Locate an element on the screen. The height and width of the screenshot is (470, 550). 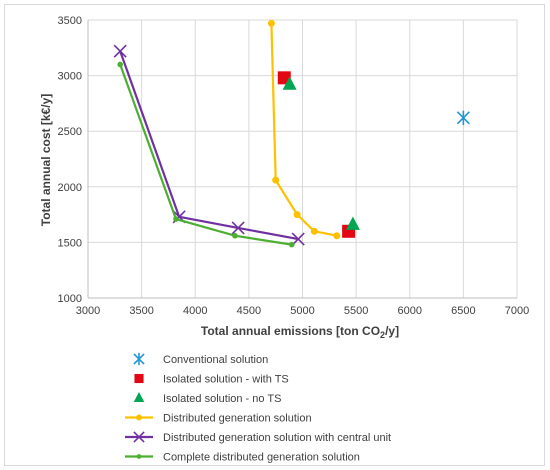
x-axis-title-end: /y] is located at coordinates (392, 331).